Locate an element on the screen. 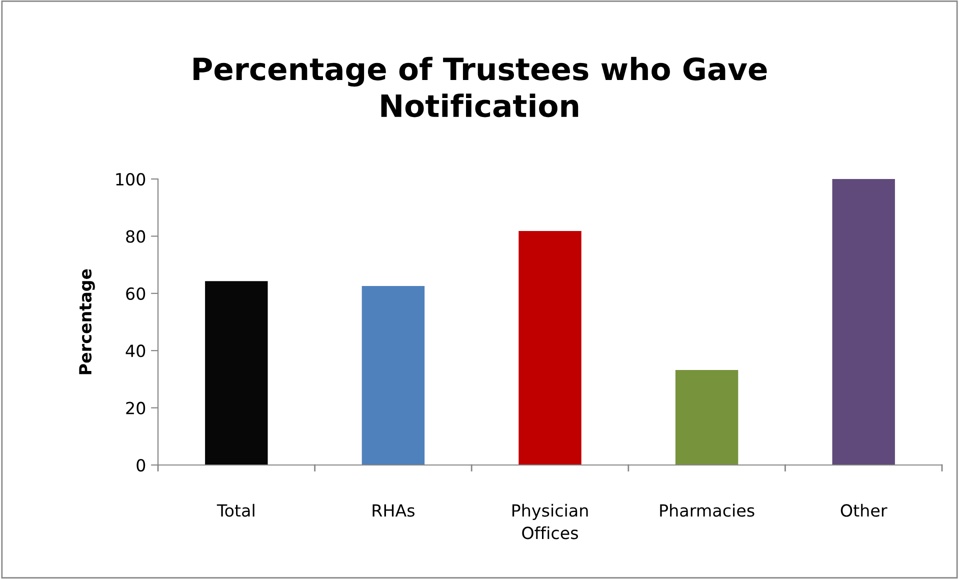  x-tick-label: Total is located at coordinates (235, 510).